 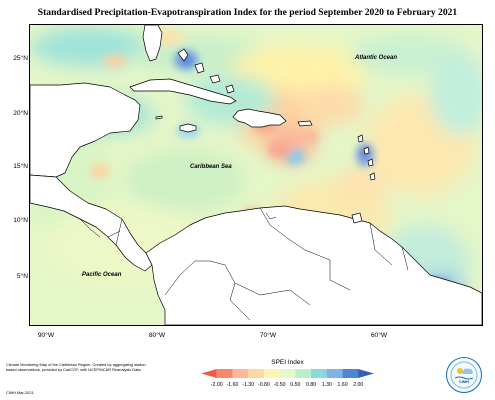 What do you see at coordinates (342, 385) in the screenshot?
I see `legend-tick-label: 1.60` at bounding box center [342, 385].